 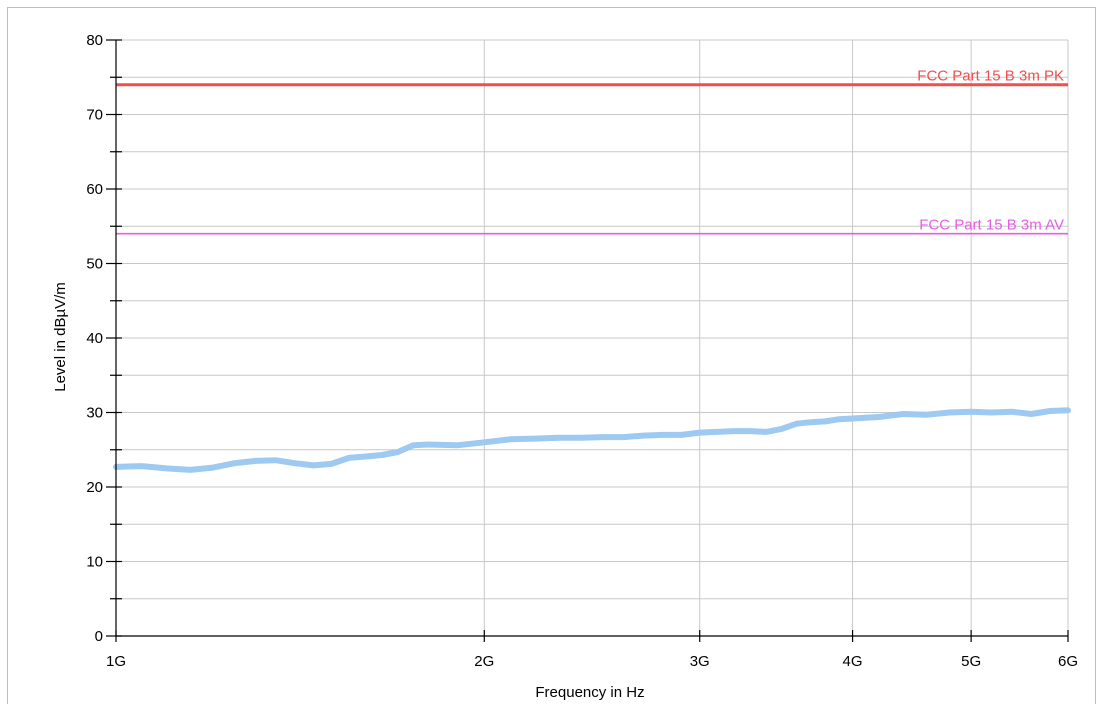 What do you see at coordinates (94, 562) in the screenshot?
I see `y-tick-label: 10` at bounding box center [94, 562].